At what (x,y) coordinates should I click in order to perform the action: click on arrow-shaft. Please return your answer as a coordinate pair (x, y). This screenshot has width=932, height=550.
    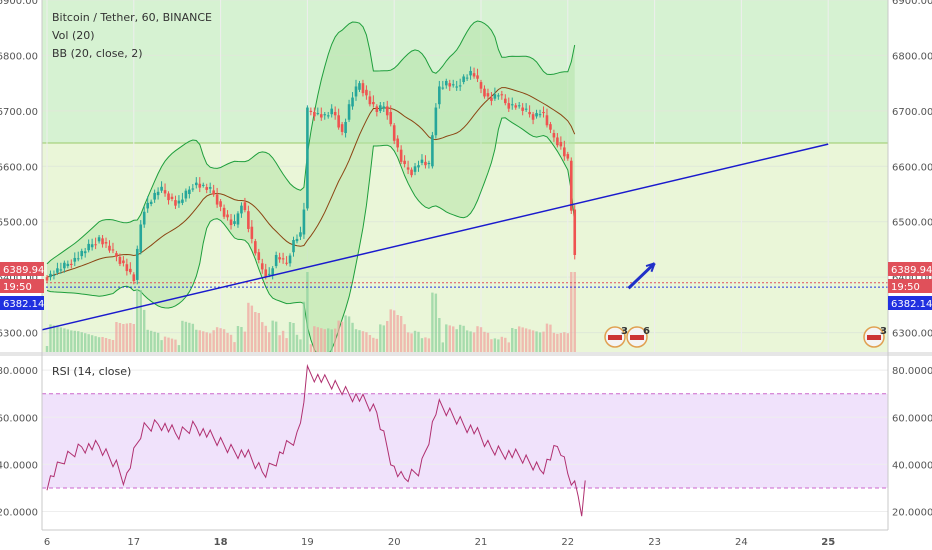
    Looking at the image, I should click on (641, 276).